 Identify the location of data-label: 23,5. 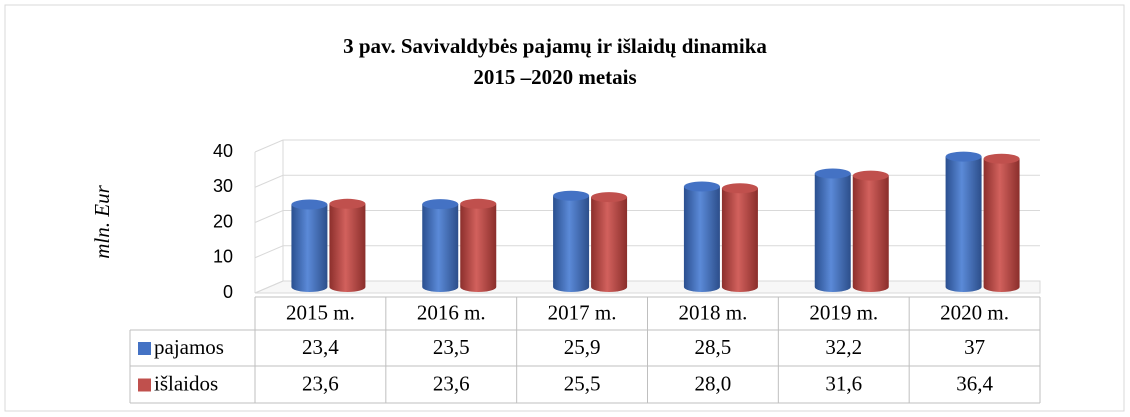
(451, 347).